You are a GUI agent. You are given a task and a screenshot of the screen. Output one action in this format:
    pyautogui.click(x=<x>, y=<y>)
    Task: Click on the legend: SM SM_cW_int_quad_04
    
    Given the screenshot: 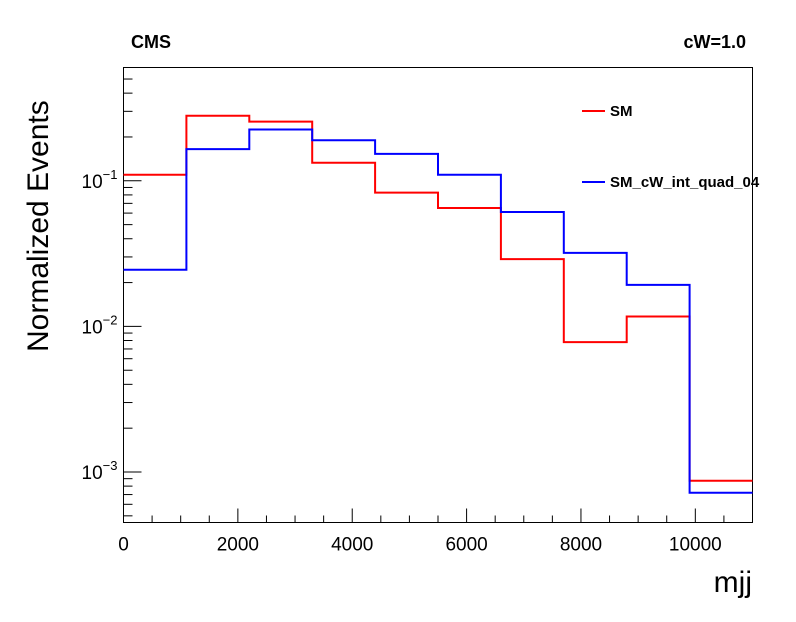 What is the action you would take?
    pyautogui.click(x=671, y=147)
    